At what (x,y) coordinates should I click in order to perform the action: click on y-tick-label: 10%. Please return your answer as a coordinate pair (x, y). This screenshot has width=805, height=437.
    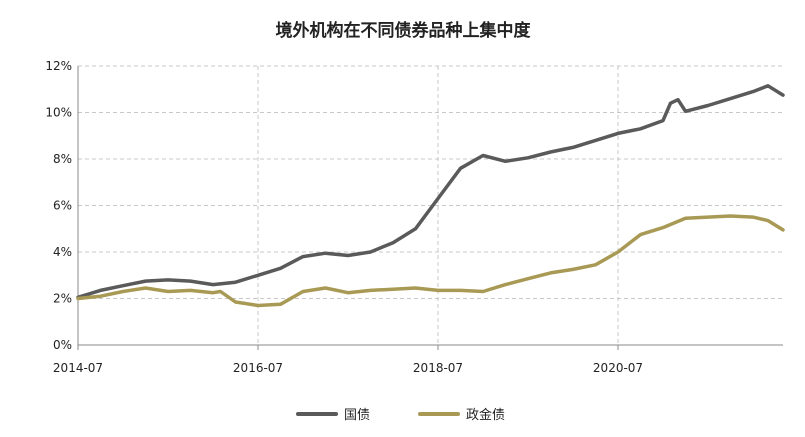
    Looking at the image, I should click on (58, 113).